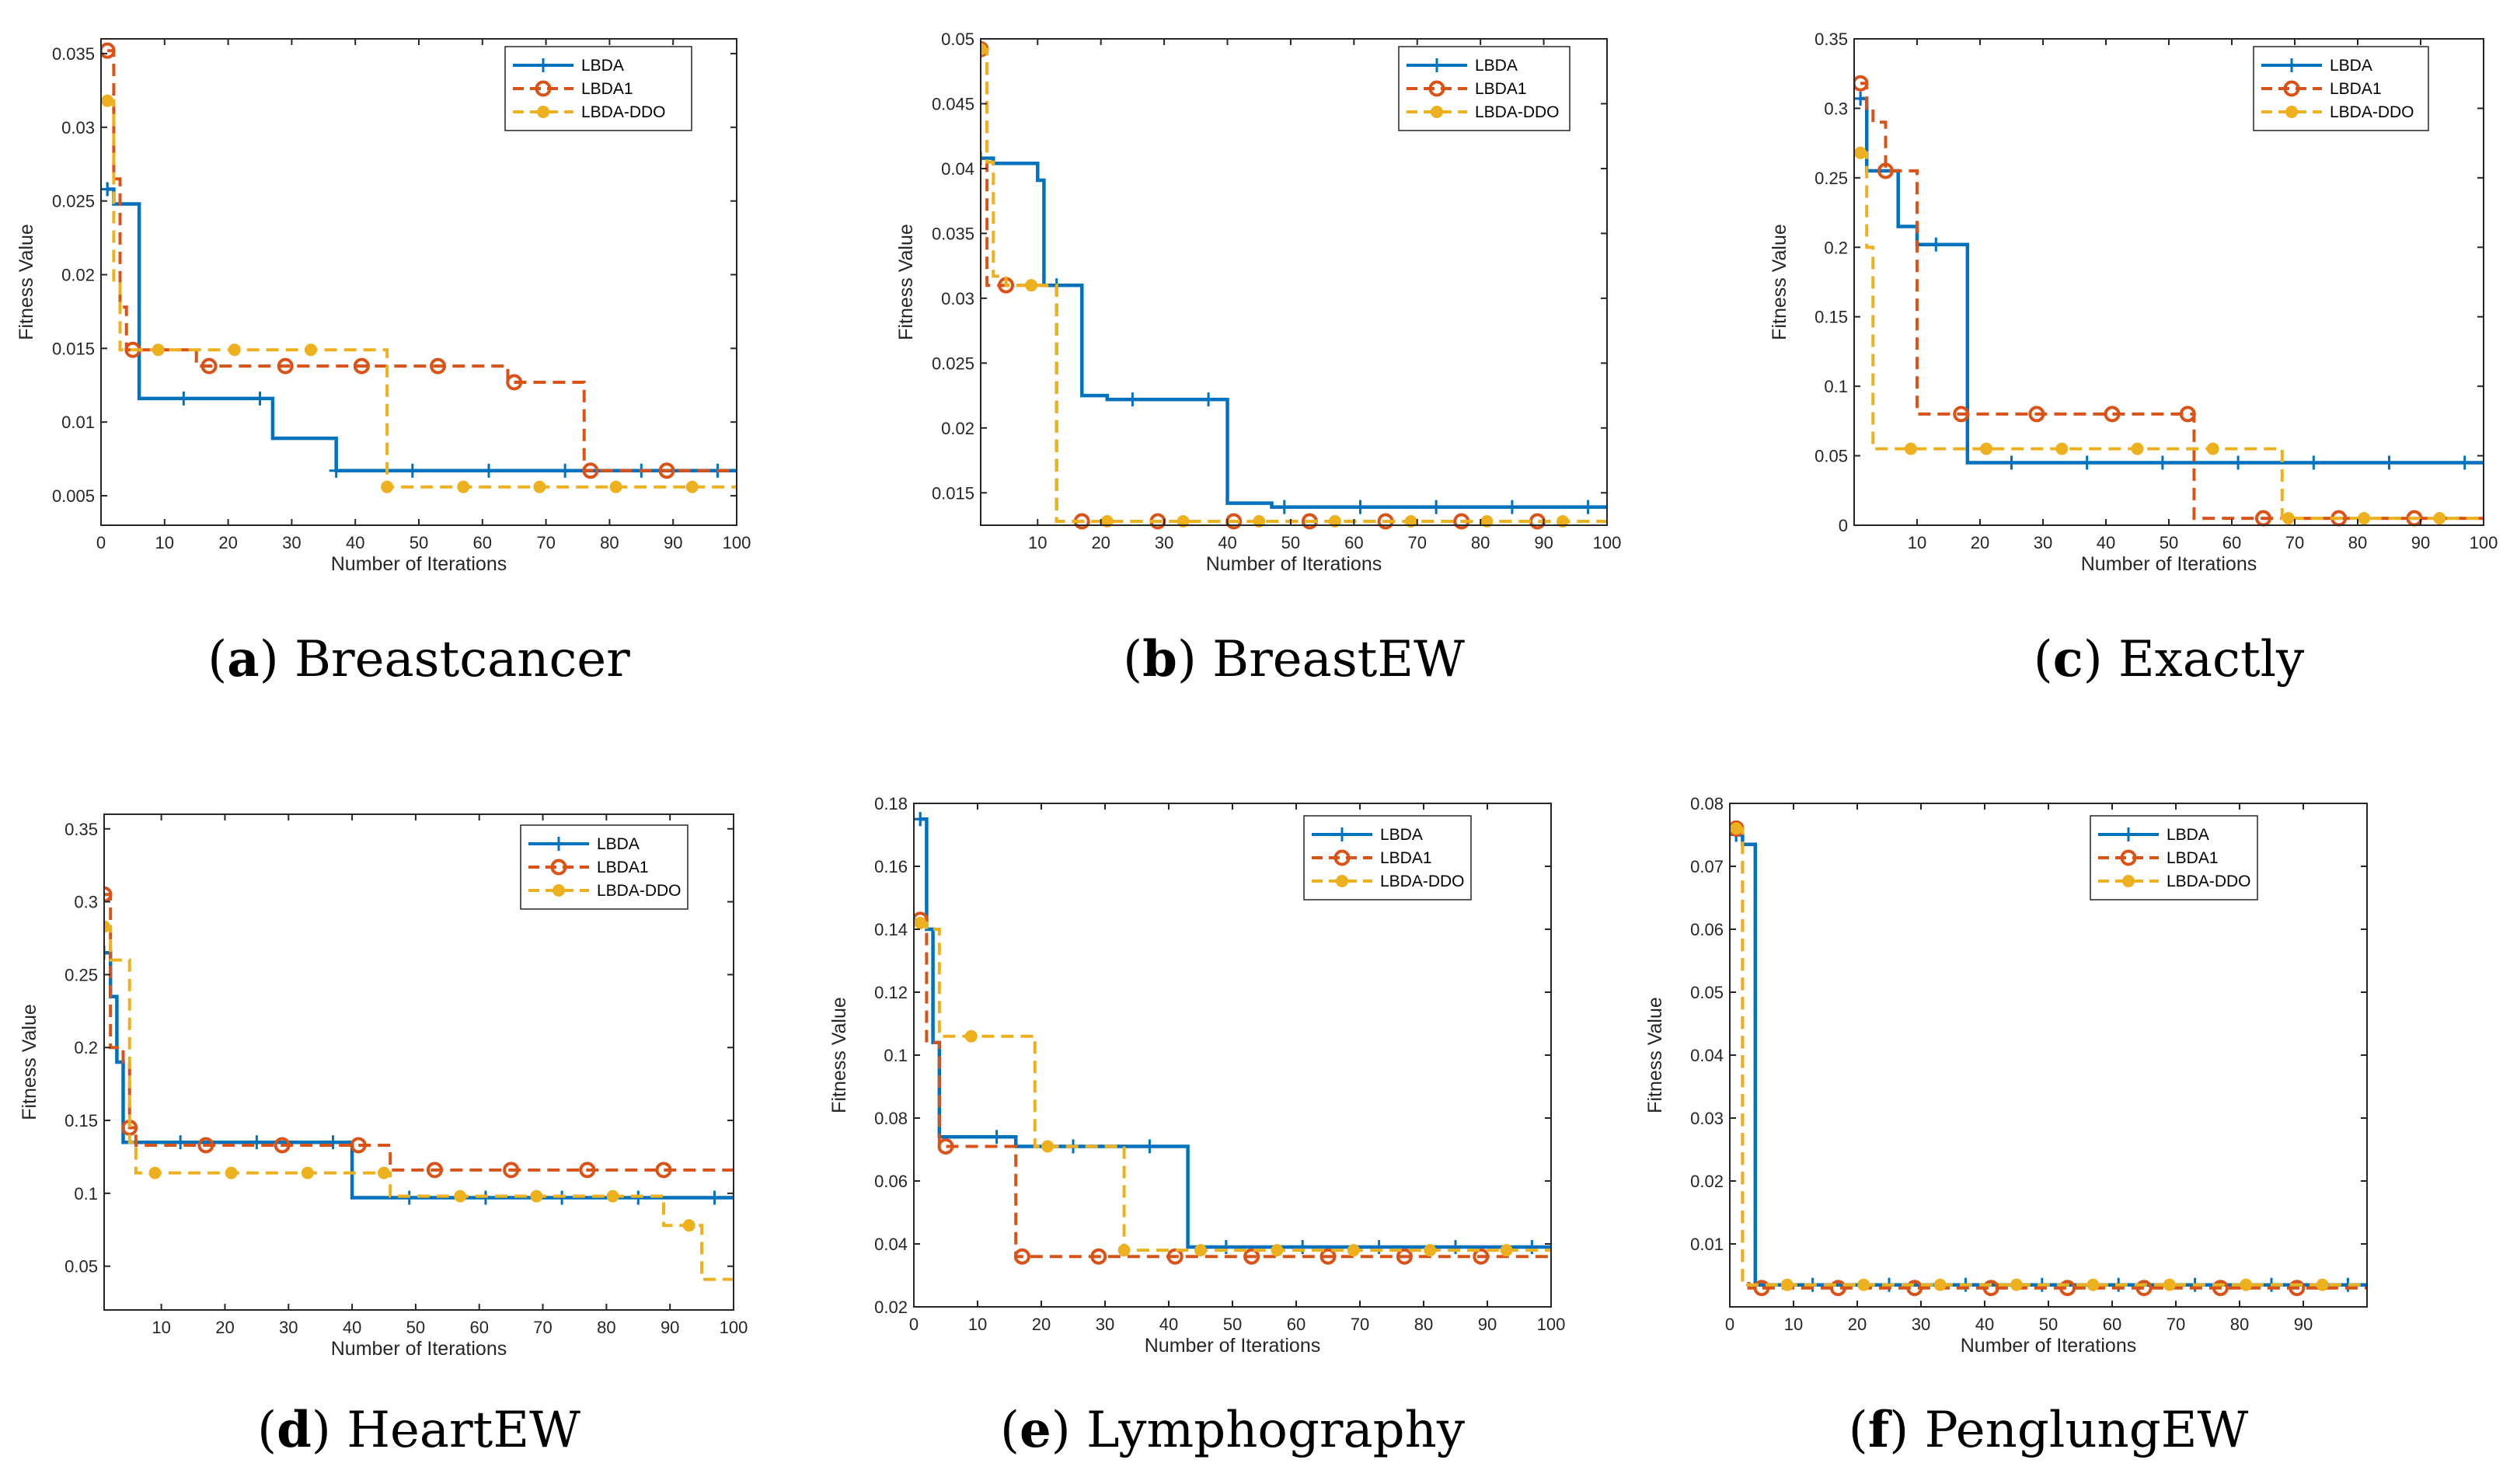  Describe the element at coordinates (891, 992) in the screenshot. I see `y-tick-label: 0.12` at that location.